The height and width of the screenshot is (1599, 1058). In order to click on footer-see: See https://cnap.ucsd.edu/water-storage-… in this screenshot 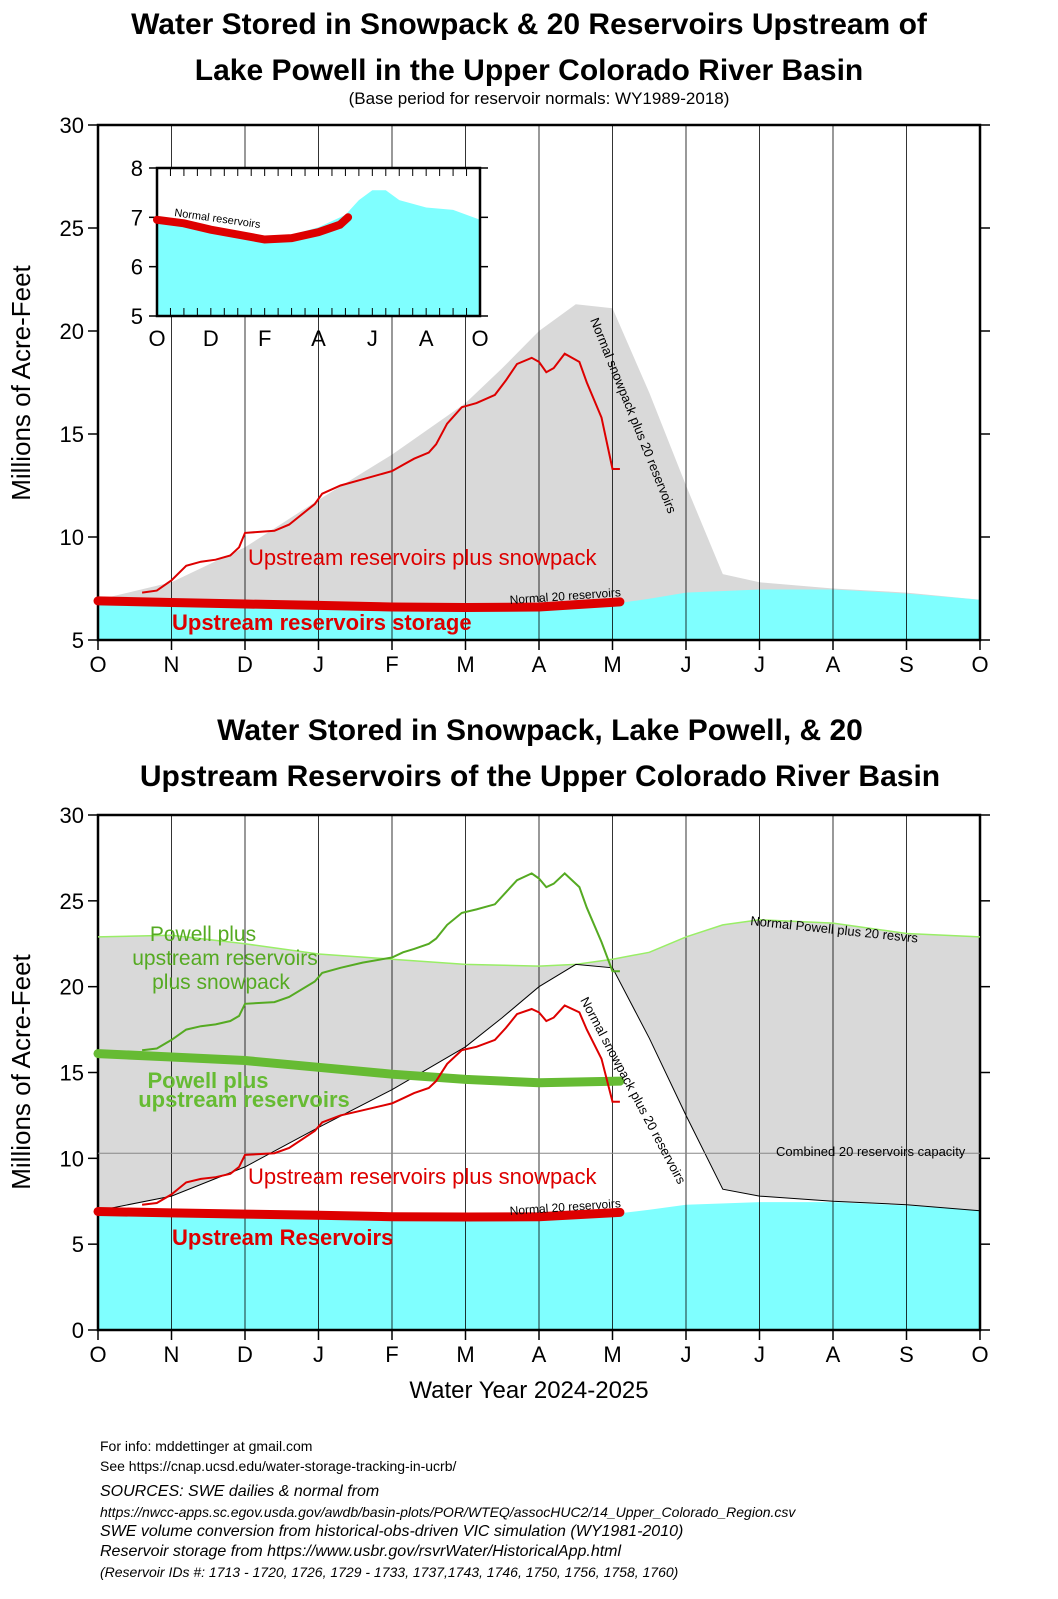, I will do `click(278, 1466)`.